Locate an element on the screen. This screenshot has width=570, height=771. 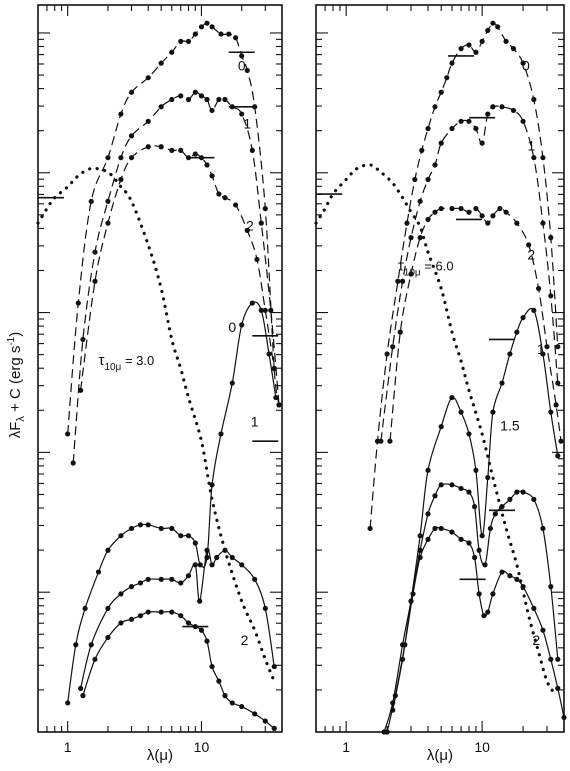
right-series-1-dashed-line is located at coordinates (469, 273).